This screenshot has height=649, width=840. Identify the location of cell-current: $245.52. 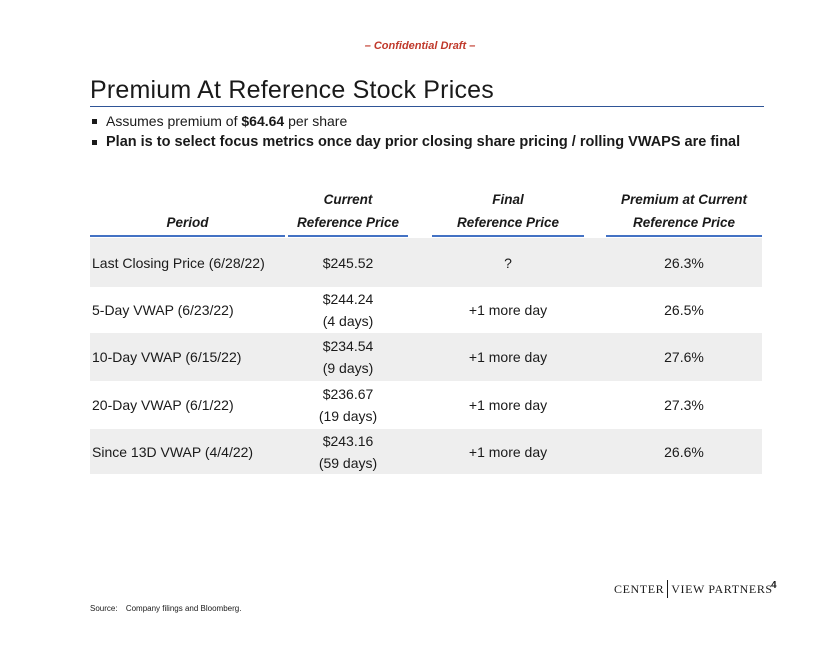
(348, 262).